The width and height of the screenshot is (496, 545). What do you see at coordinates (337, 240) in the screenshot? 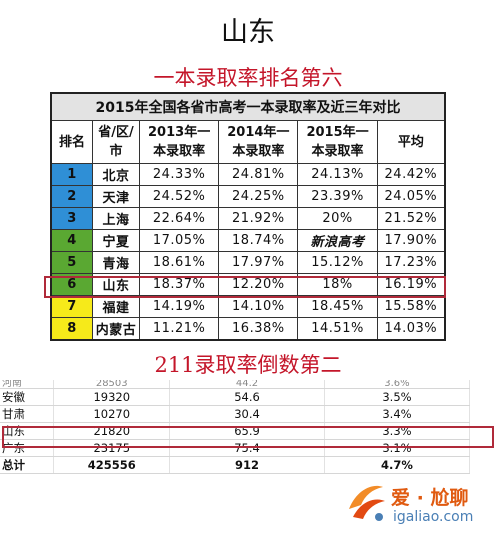
I see `sina-gaokao-watermark: 新浪高考` at bounding box center [337, 240].